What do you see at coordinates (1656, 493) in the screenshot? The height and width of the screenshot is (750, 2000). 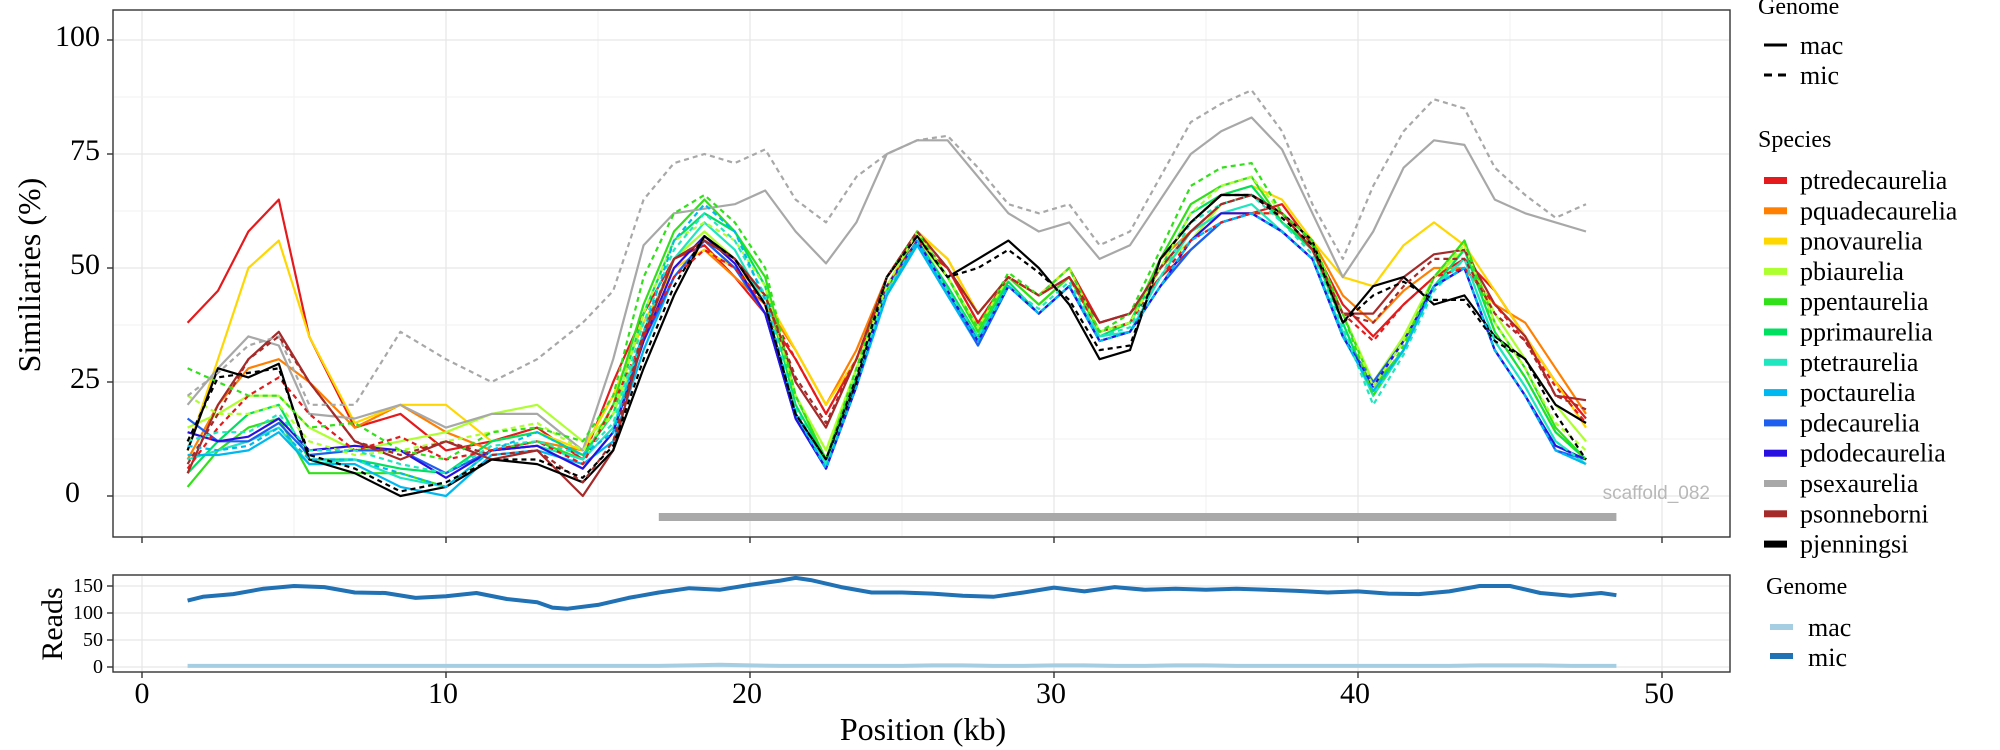 I see `scaffold-label: scaffold_082` at bounding box center [1656, 493].